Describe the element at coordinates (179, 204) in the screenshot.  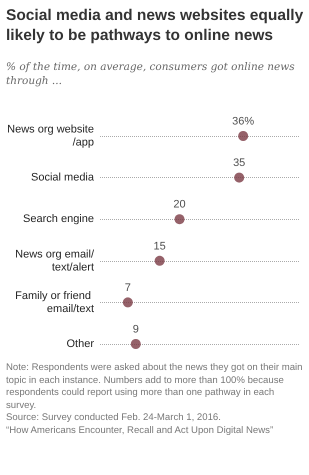
I see `data-label: 20` at that location.